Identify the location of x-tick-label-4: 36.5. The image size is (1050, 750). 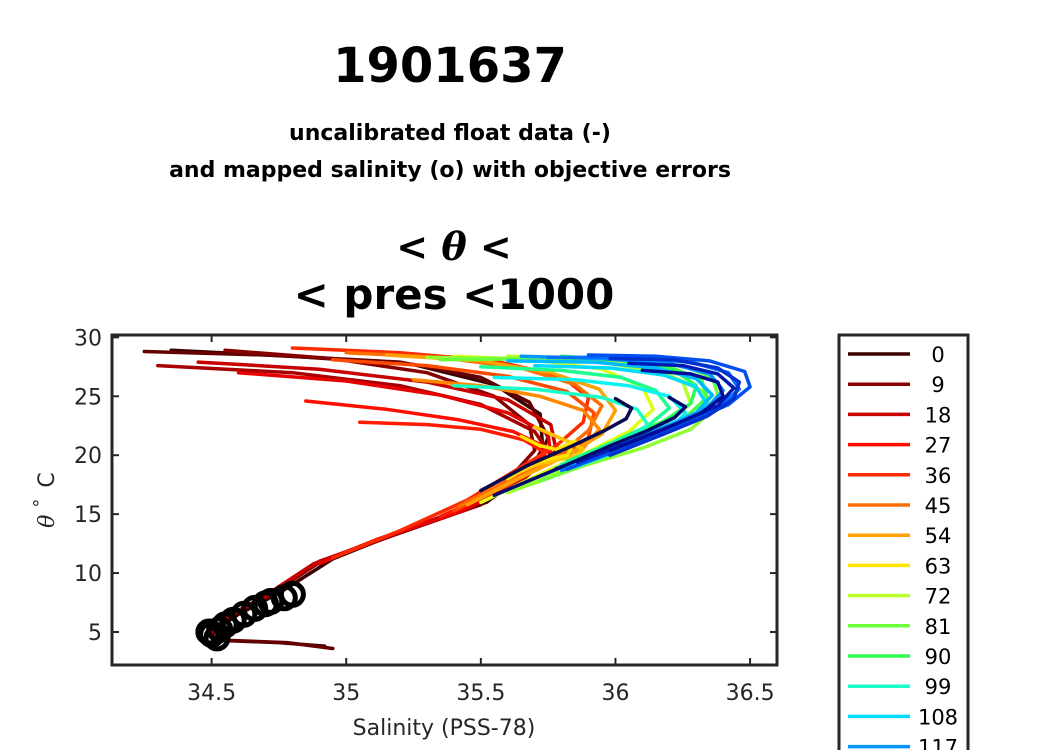
(750, 693).